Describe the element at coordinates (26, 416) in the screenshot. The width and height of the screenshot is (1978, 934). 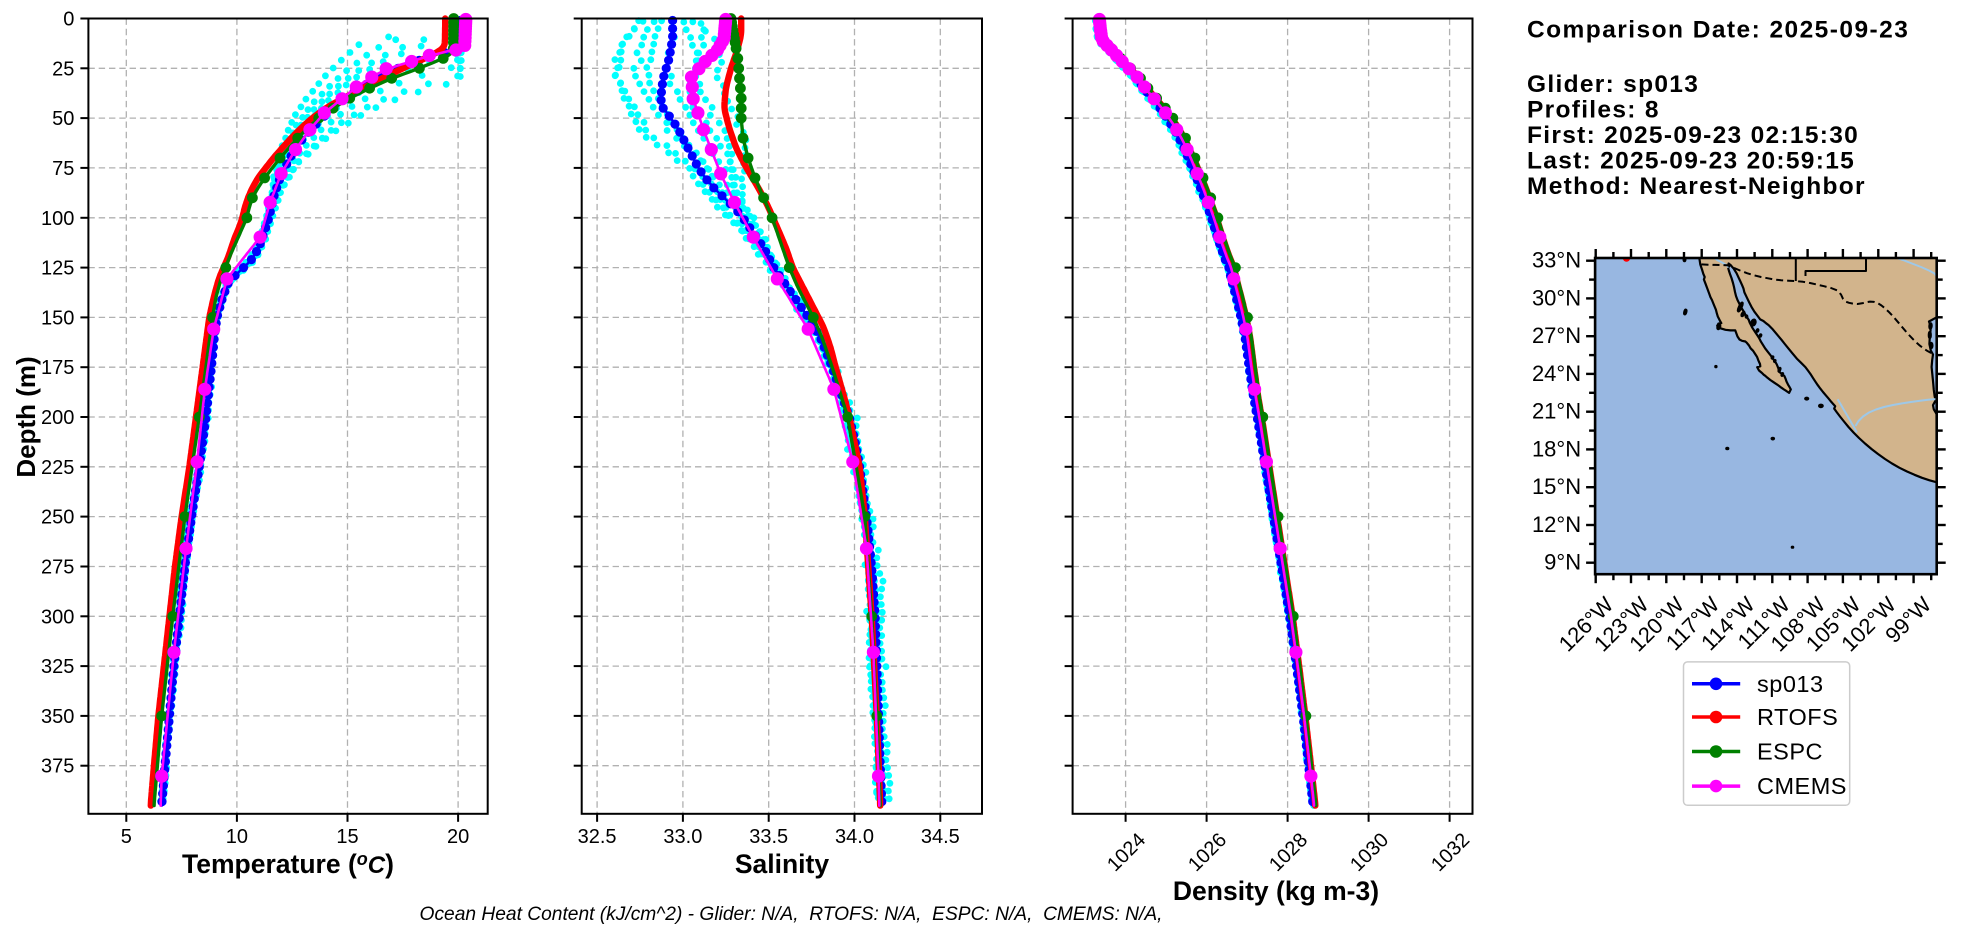
I see `svg-text: Depth (m)` at that location.